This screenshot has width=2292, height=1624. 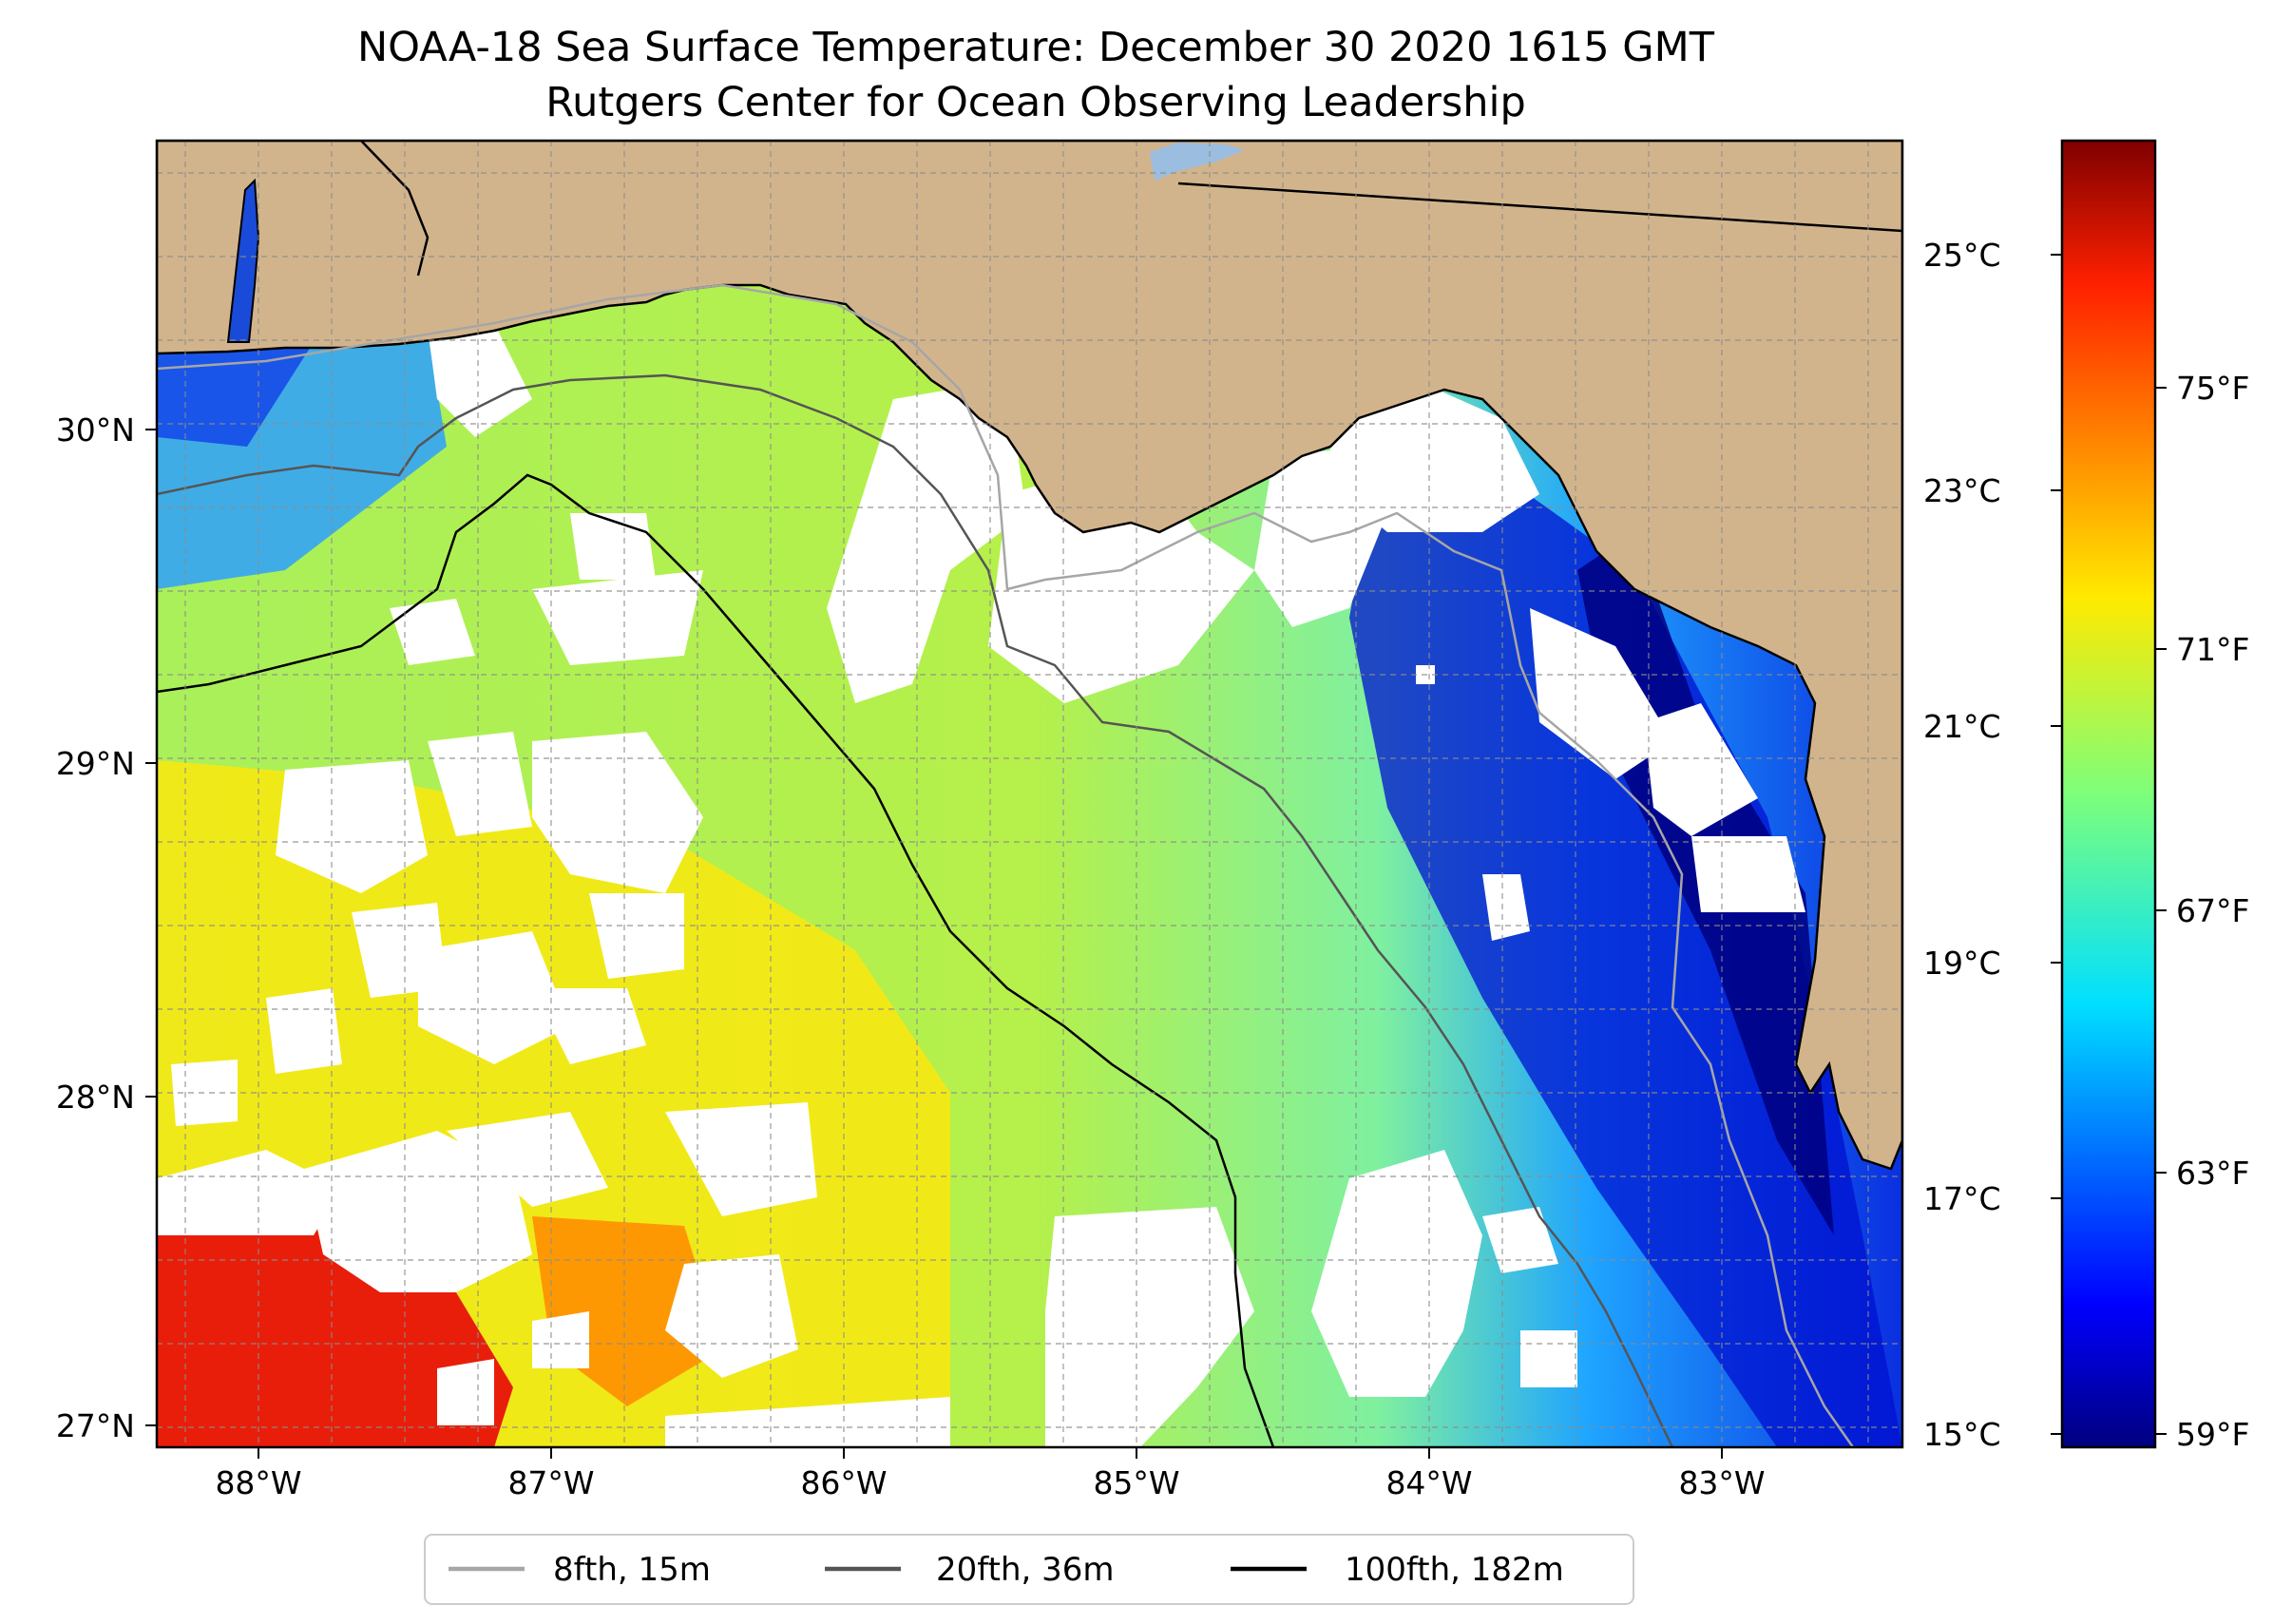 I want to click on lat-label-27n: 27°N, so click(x=95, y=1425).